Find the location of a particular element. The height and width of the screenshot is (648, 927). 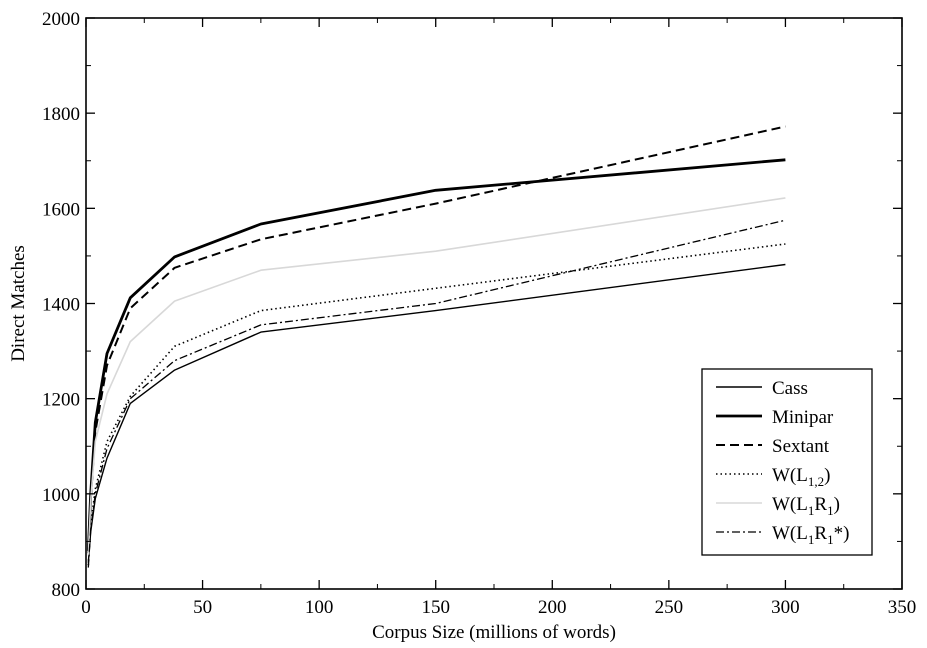

legend-item: Sextant is located at coordinates (773, 446).